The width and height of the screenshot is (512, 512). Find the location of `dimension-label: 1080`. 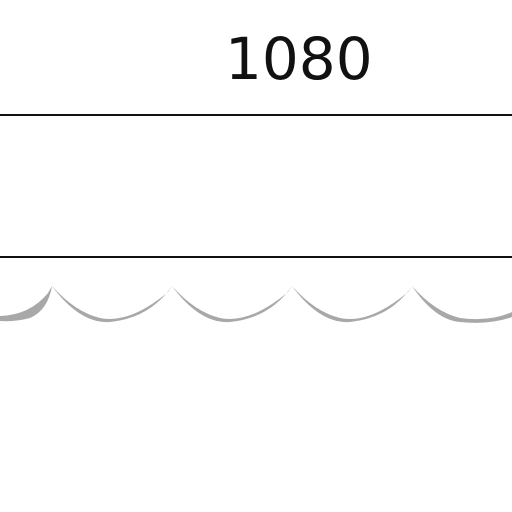

dimension-label: 1080 is located at coordinates (299, 59).